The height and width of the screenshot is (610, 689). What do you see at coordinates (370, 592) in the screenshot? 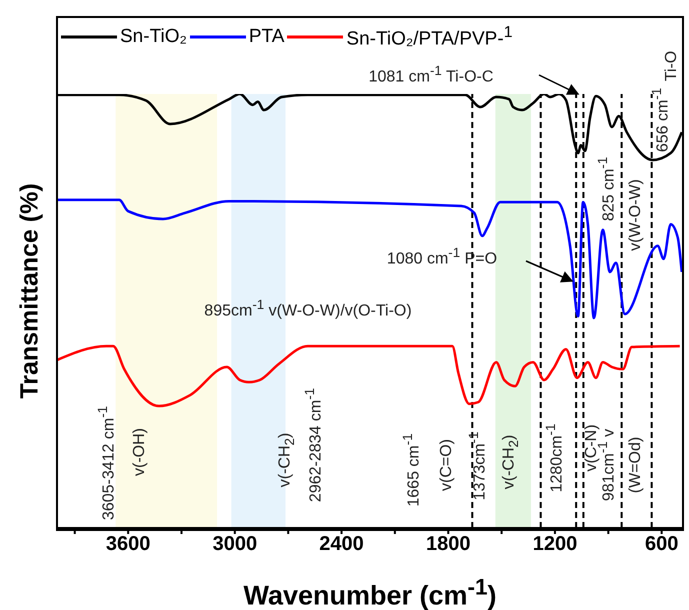
I see `x-axis-title: Wavenumber (cm$^{-1}$)` at bounding box center [370, 592].